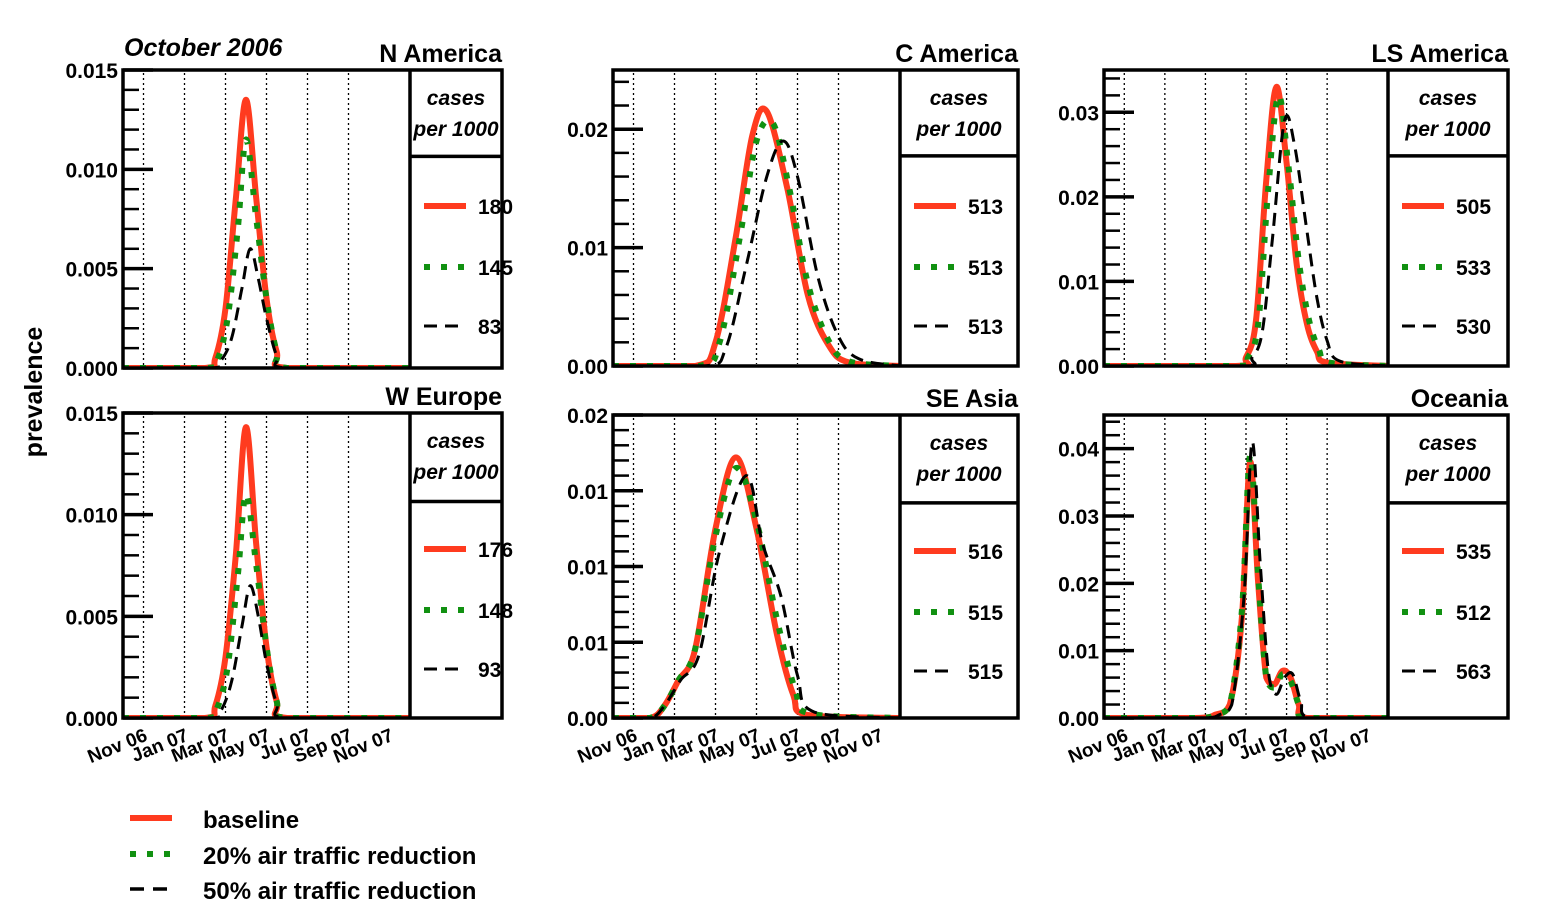 This screenshot has width=1552, height=920. What do you see at coordinates (339, 856) in the screenshot?
I see `legend-label-20pct: 20% air traffic reduction` at bounding box center [339, 856].